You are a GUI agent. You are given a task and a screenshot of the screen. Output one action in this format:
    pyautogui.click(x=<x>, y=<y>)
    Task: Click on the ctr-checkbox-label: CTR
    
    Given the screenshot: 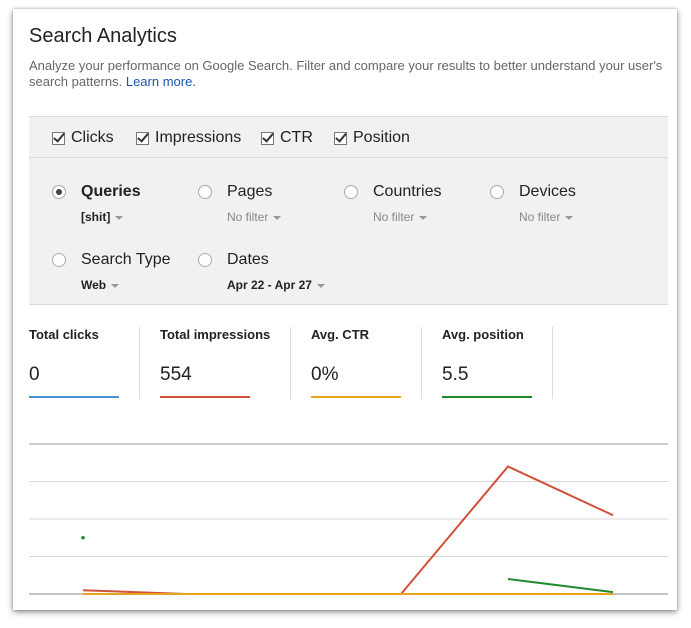 What is the action you would take?
    pyautogui.click(x=296, y=137)
    